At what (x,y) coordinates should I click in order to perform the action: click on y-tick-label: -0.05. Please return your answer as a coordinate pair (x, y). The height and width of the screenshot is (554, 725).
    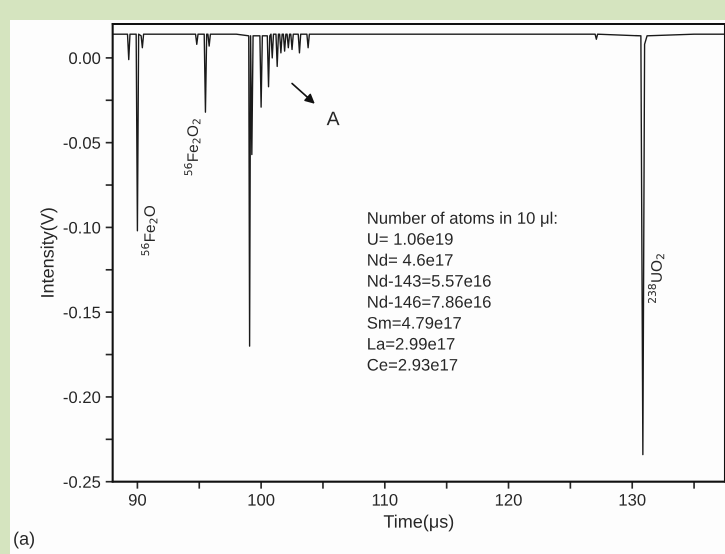
    Looking at the image, I should click on (82, 143).